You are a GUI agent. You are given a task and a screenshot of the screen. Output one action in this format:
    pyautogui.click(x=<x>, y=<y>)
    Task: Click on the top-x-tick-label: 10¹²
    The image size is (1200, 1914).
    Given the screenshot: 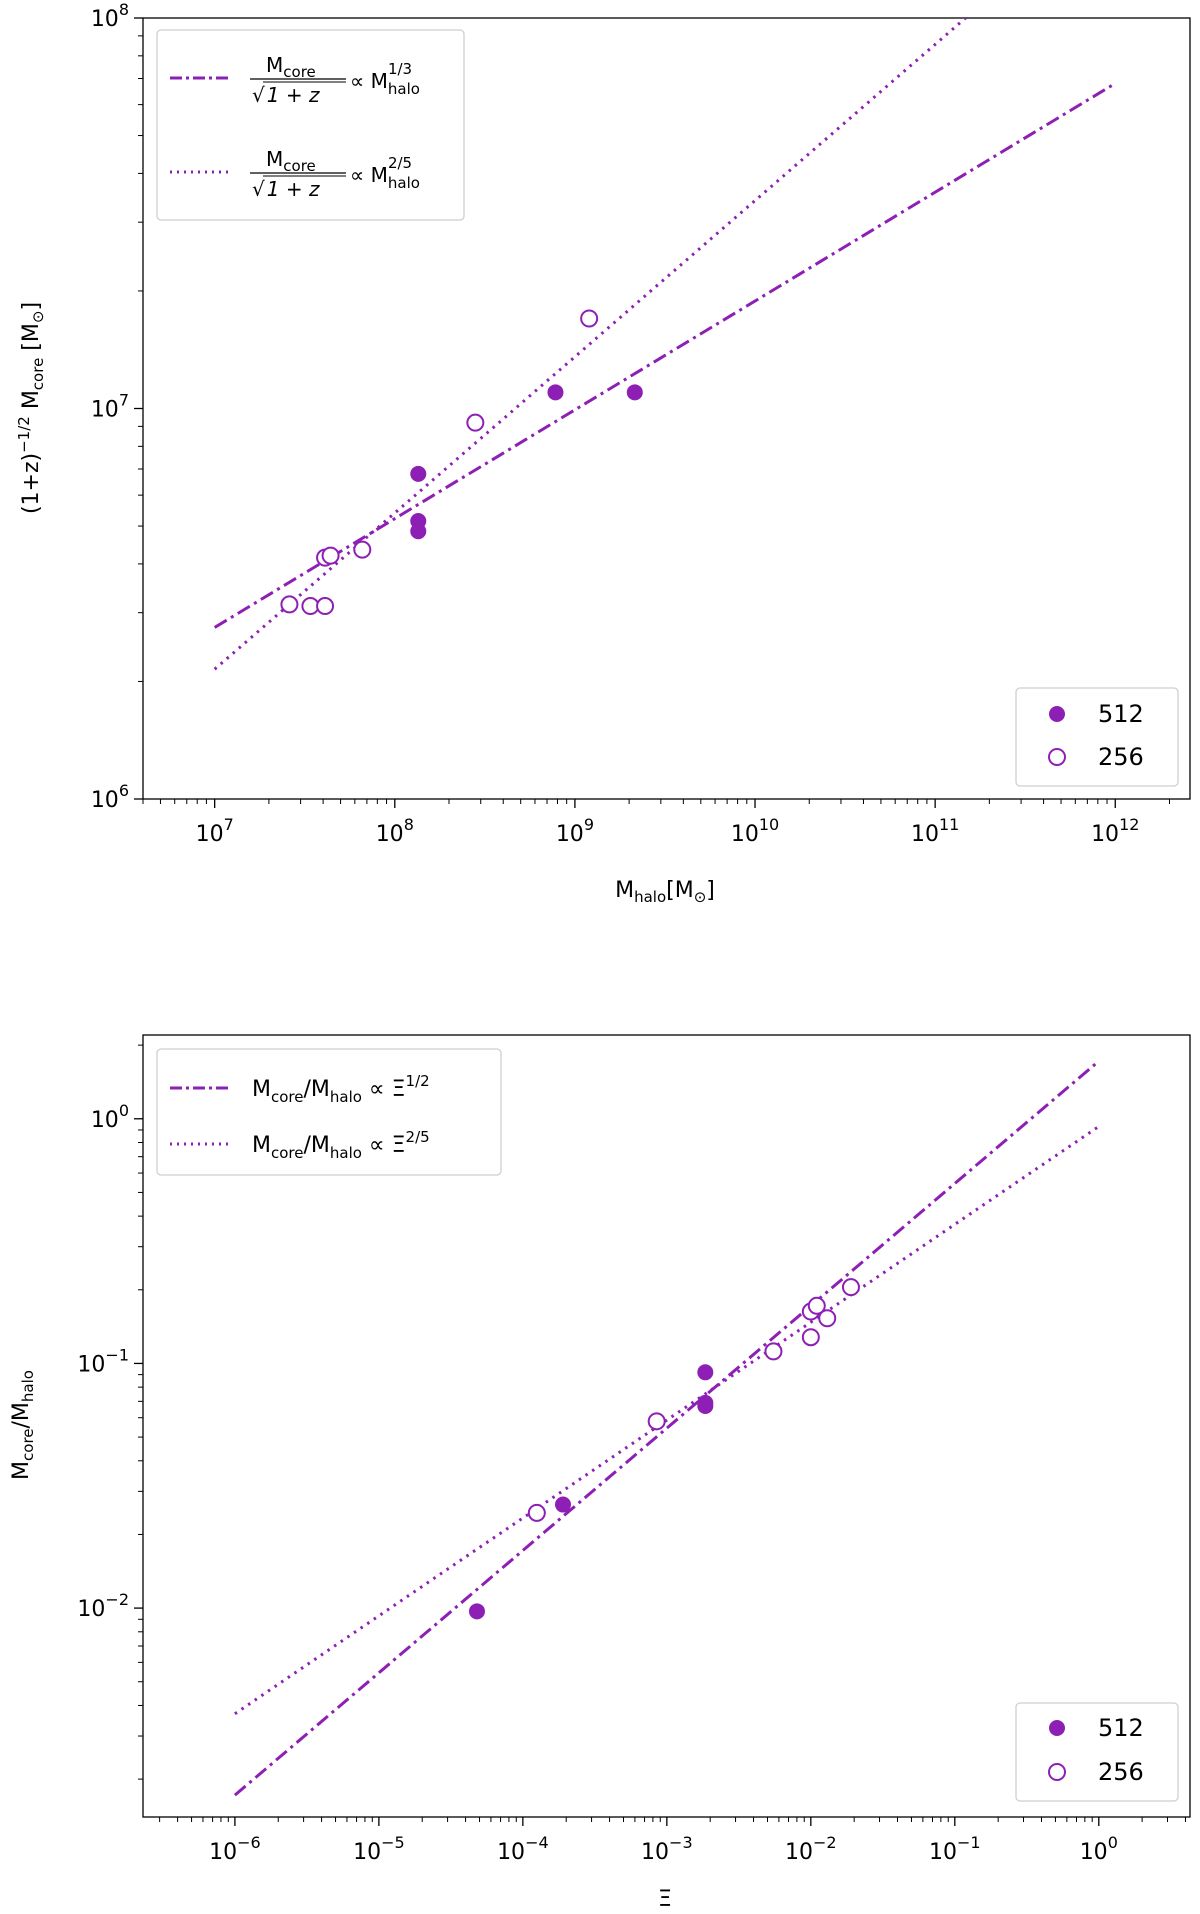 What is the action you would take?
    pyautogui.click(x=1115, y=831)
    